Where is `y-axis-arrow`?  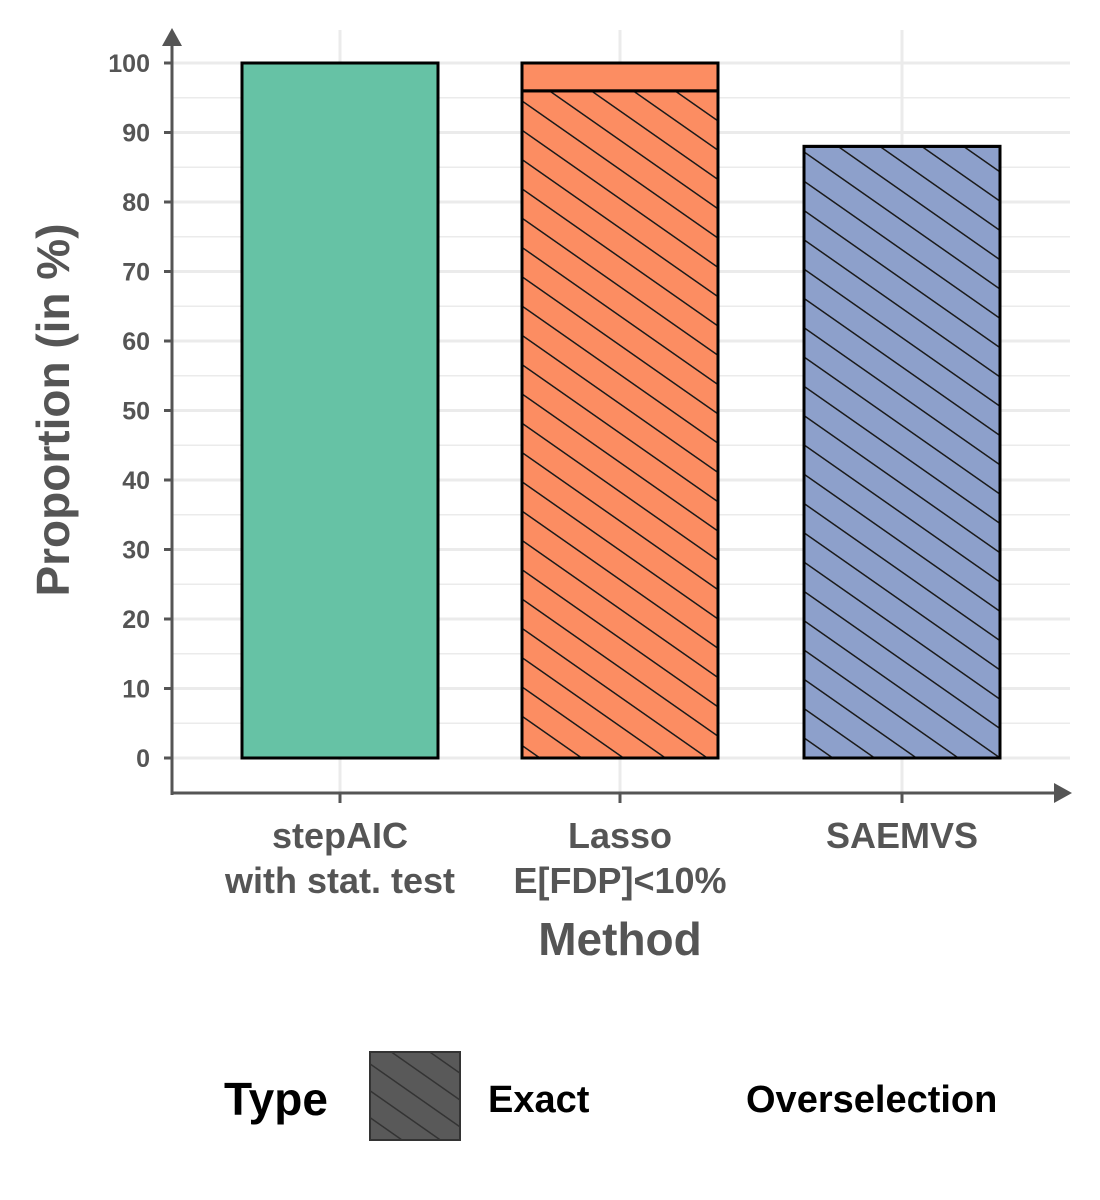 y-axis-arrow is located at coordinates (172, 37).